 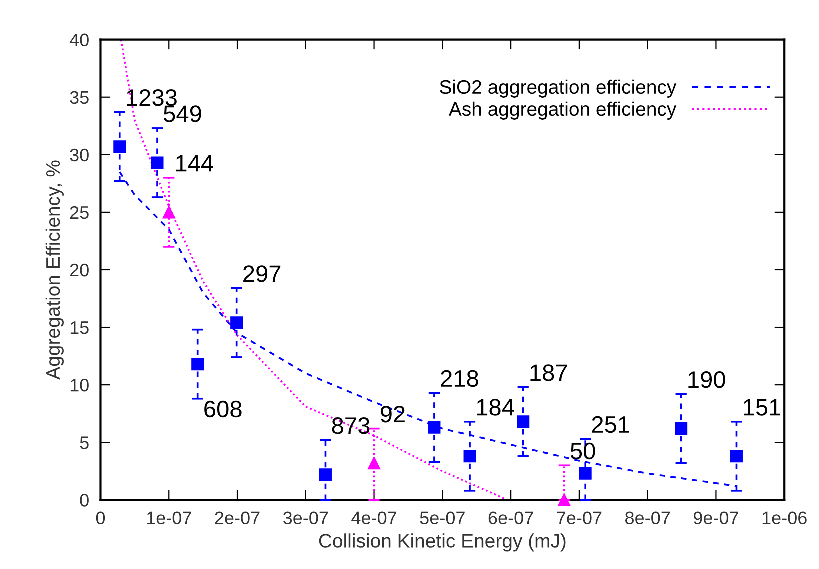 I want to click on annotation: 1233, so click(x=152, y=98).